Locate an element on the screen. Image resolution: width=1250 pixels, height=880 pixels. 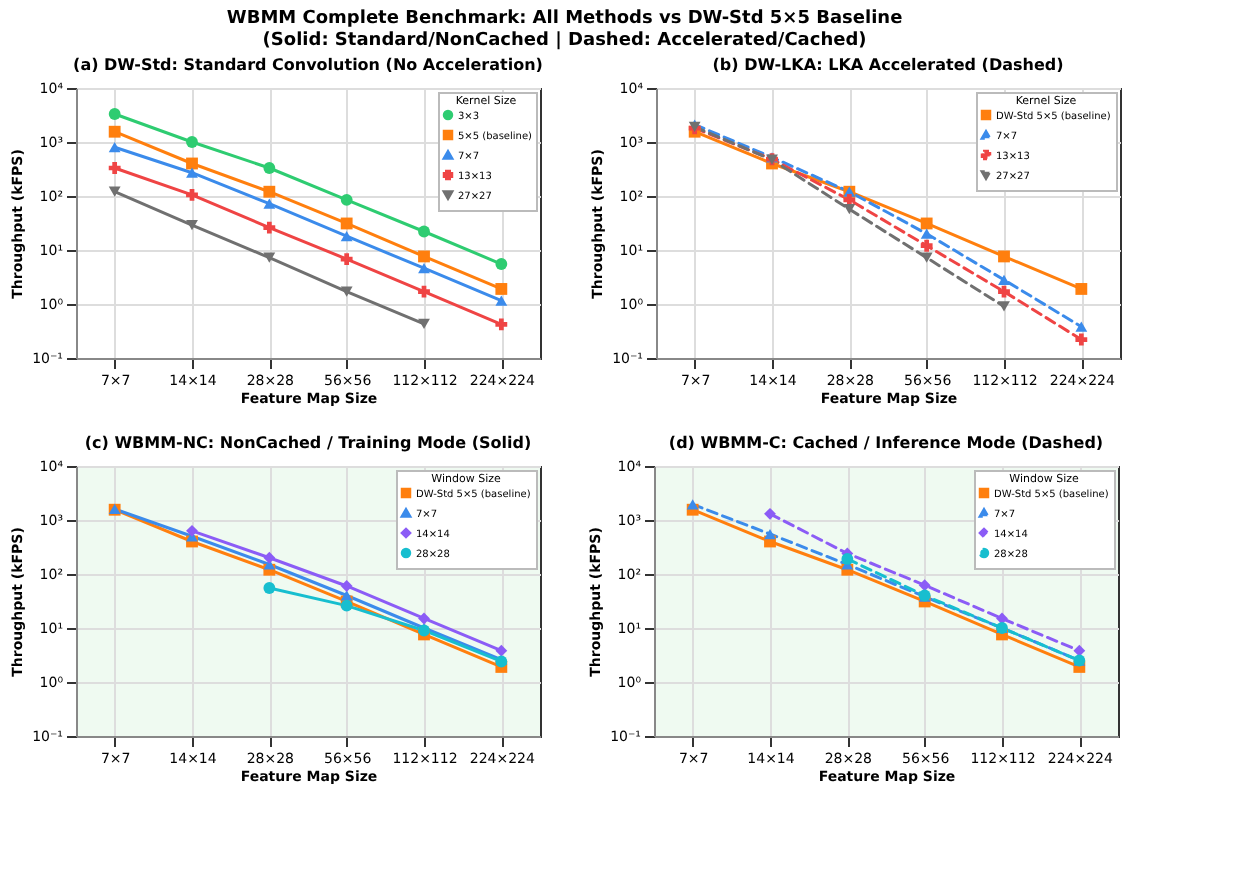
chart-title: (a) DW-Std: Standard Convolution (No Acceleration) is located at coordinates (308, 65).